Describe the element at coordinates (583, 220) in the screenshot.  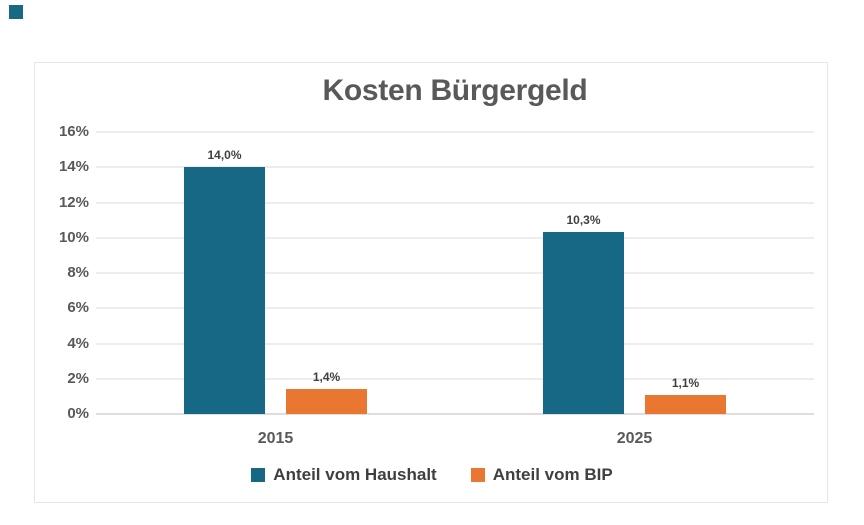
I see `bar-value-label: 10,3%` at that location.